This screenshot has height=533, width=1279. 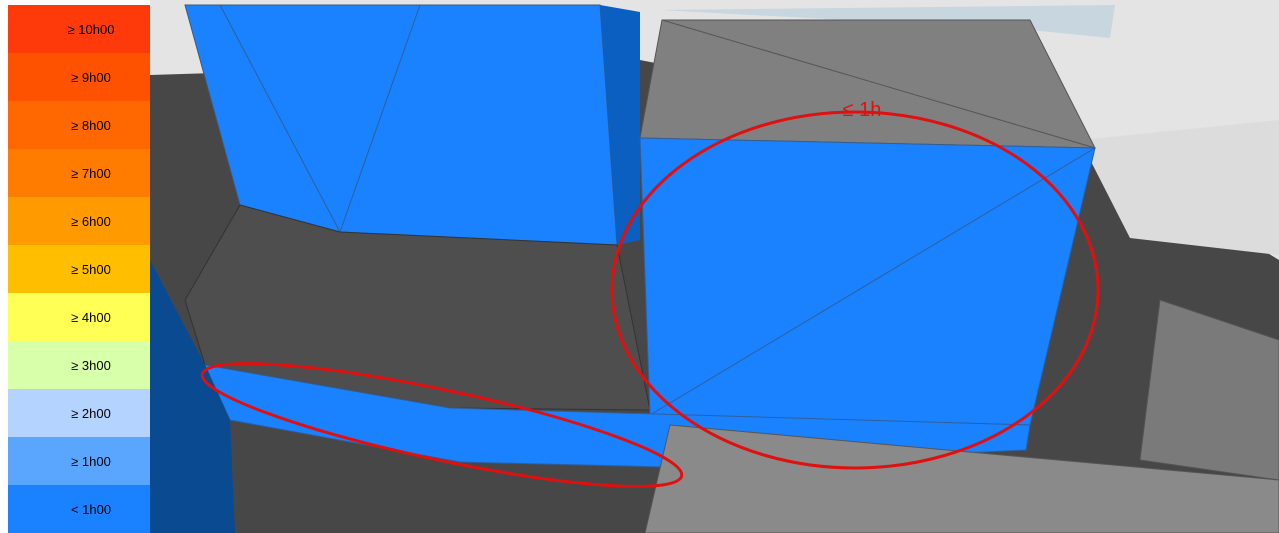 I want to click on legend-item: ≥ 7h00, so click(x=79, y=173).